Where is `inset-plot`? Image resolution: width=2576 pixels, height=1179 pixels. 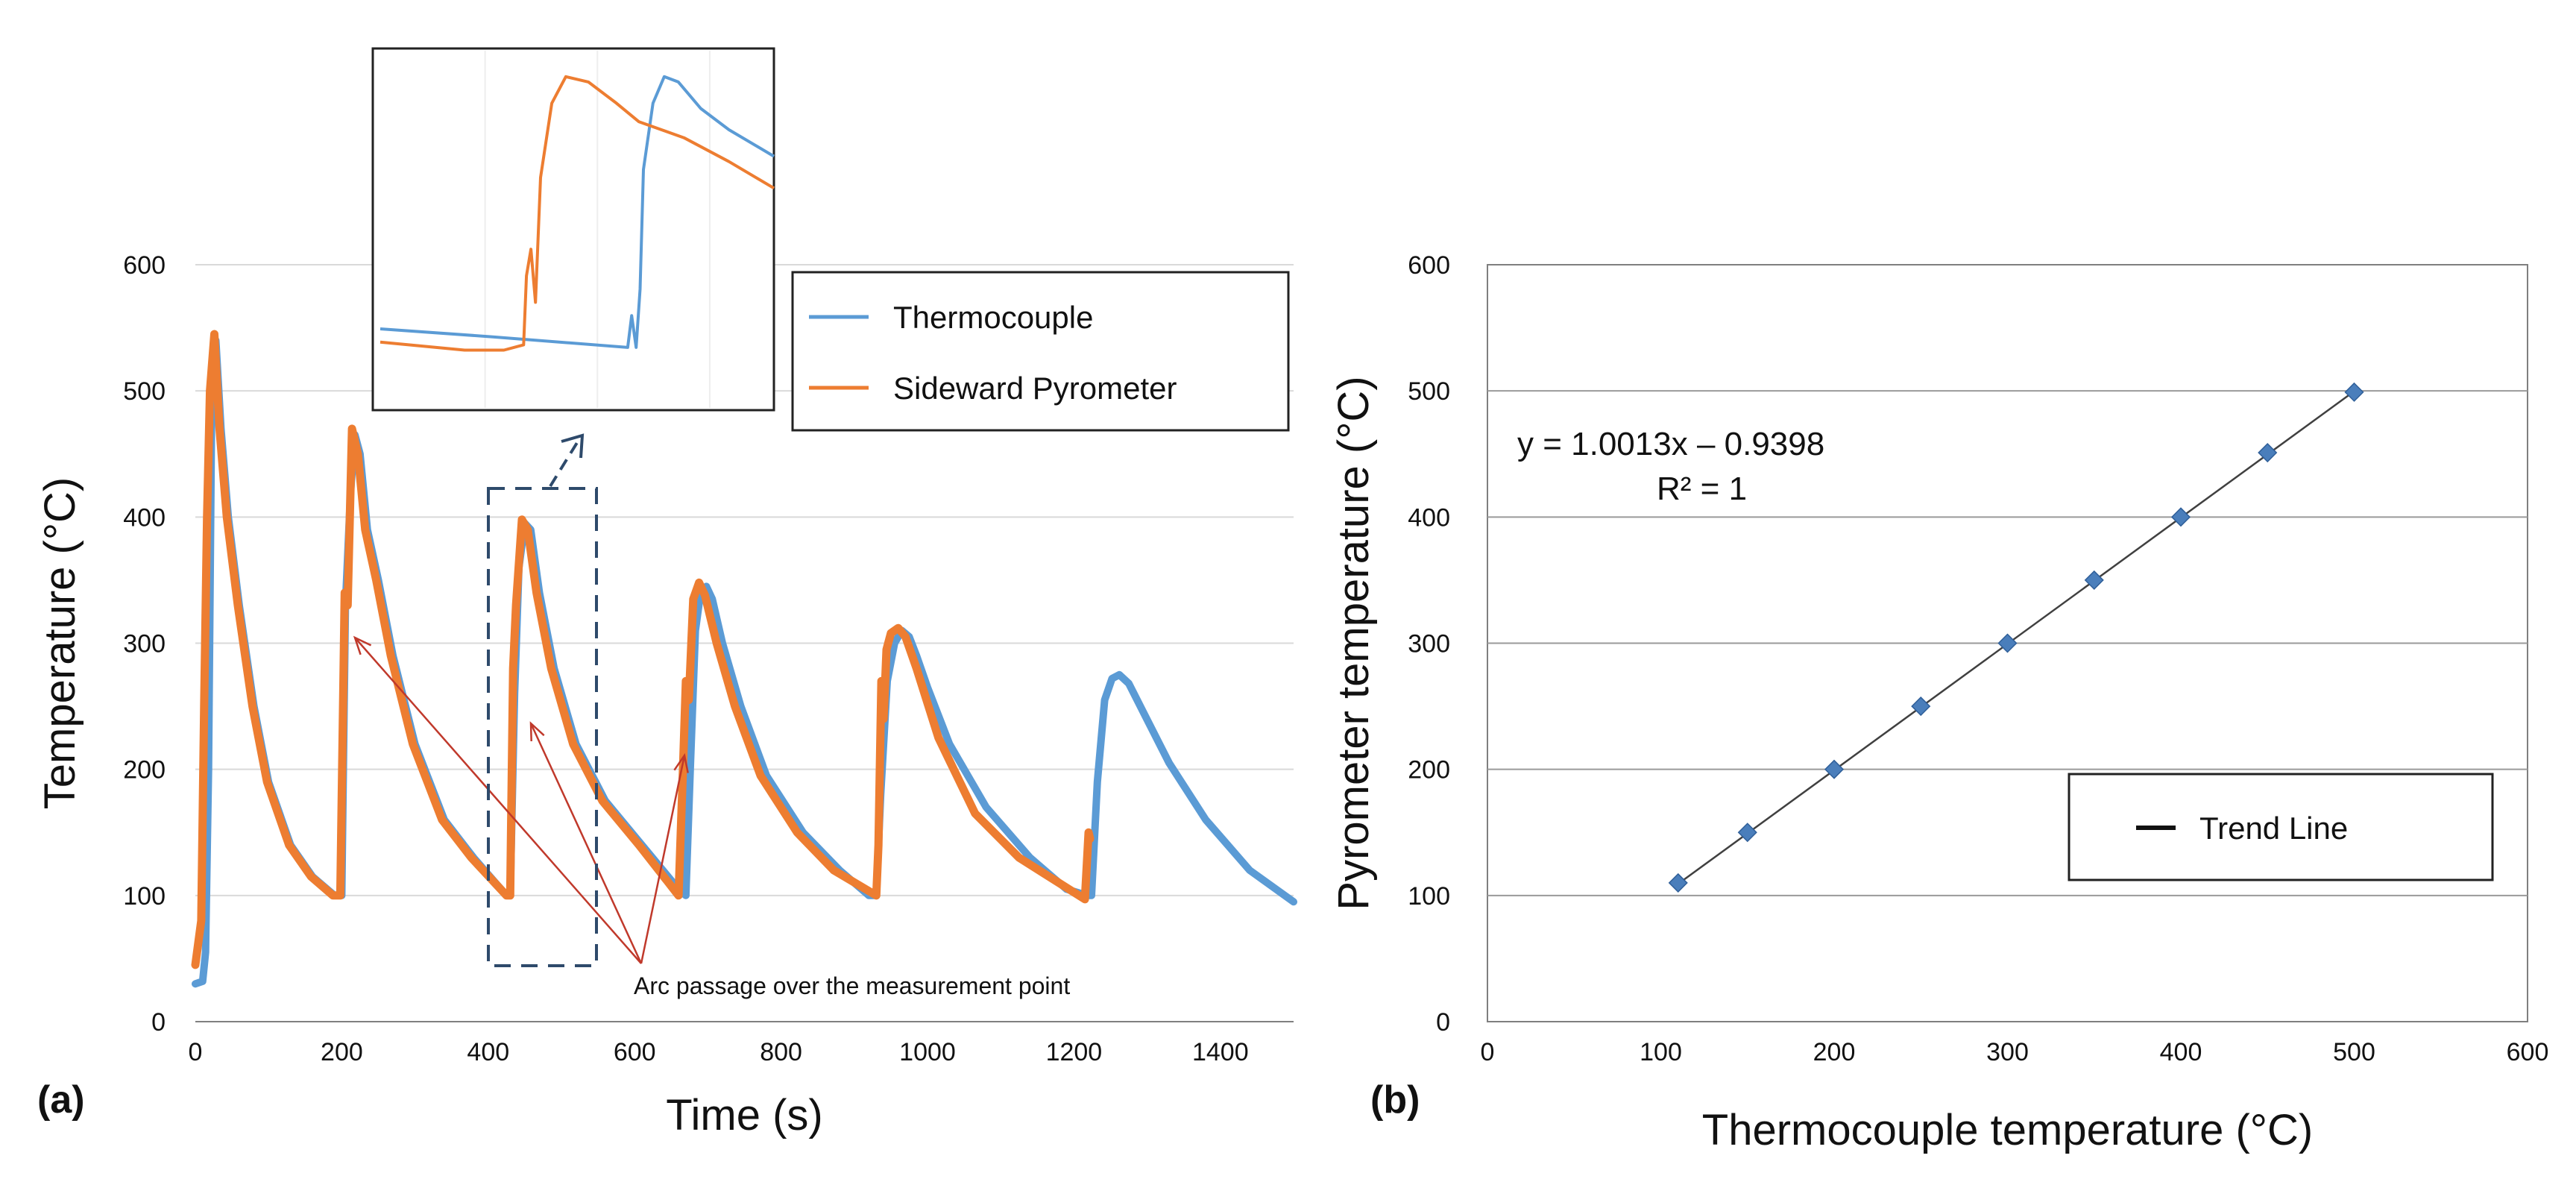
inset-plot is located at coordinates (573, 230).